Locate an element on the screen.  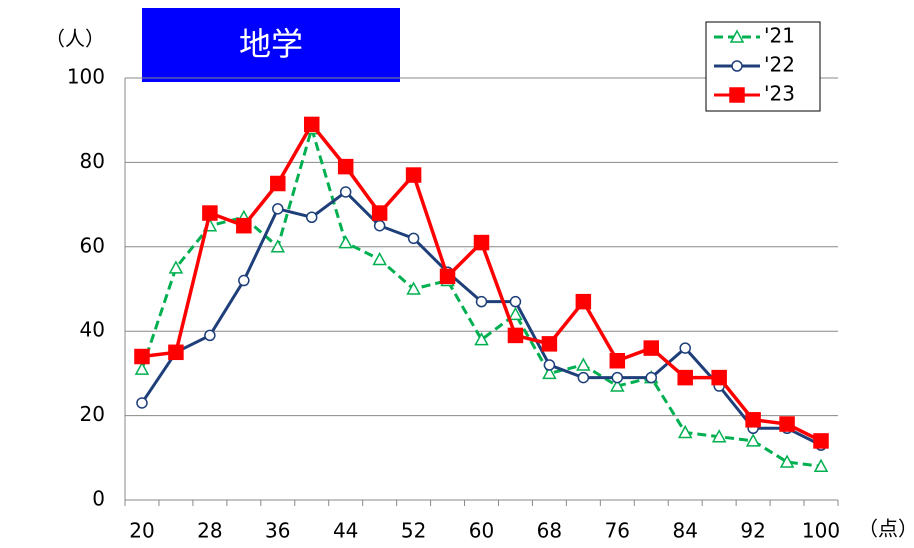
x-tick-label: 76 is located at coordinates (617, 531).